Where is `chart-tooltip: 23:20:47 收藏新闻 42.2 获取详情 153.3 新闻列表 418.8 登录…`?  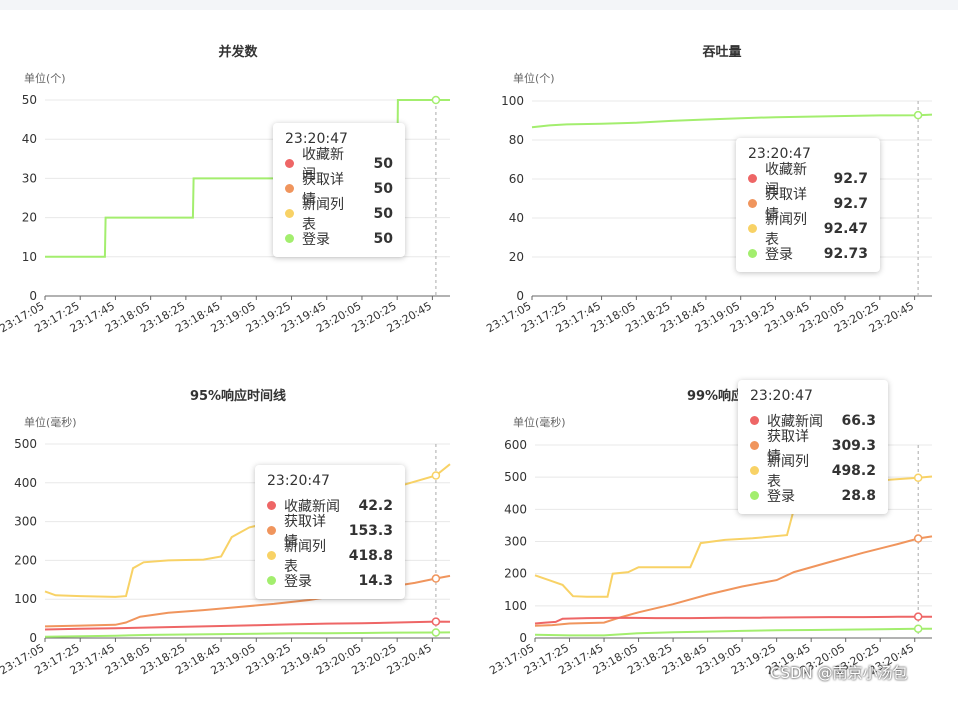
chart-tooltip: 23:20:47 收藏新闻 42.2 获取详情 153.3 新闻列表 418.8 登录… is located at coordinates (330, 532).